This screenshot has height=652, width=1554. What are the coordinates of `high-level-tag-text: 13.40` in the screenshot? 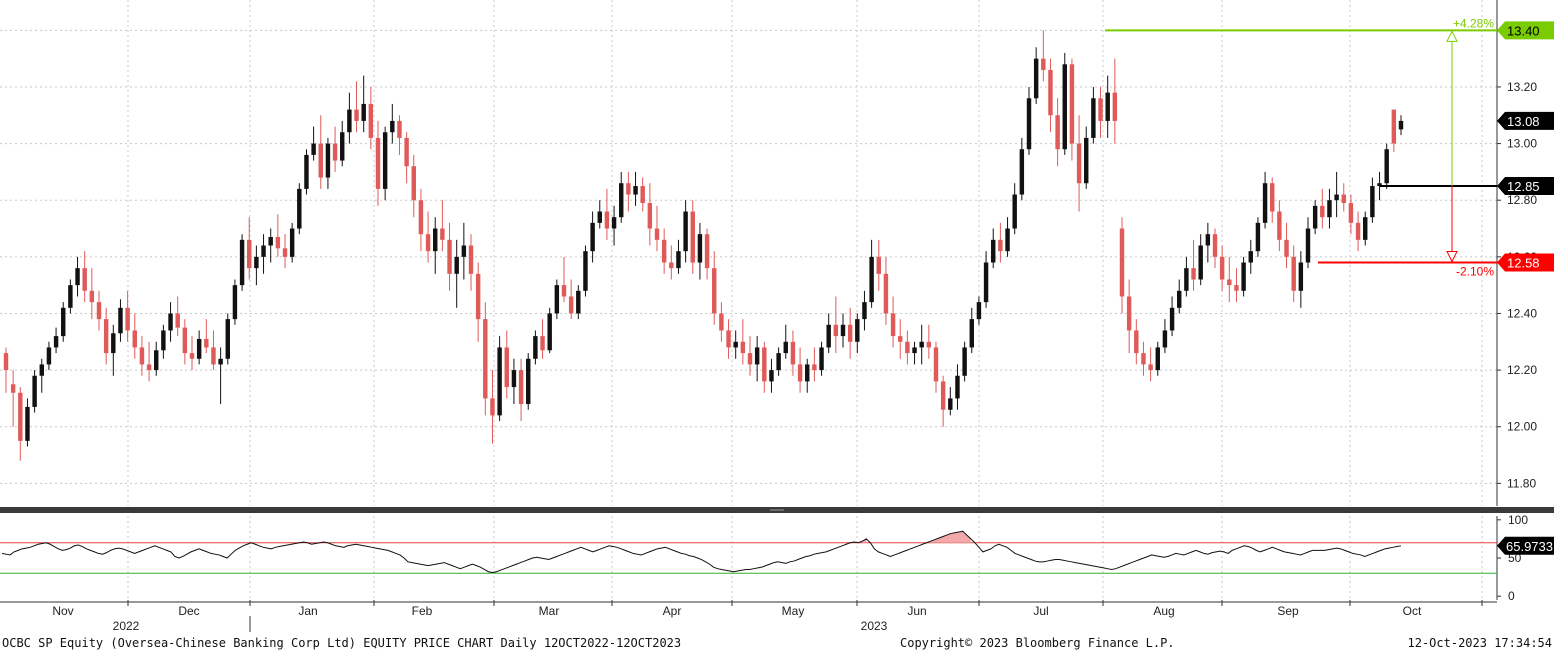 It's located at (1523, 30).